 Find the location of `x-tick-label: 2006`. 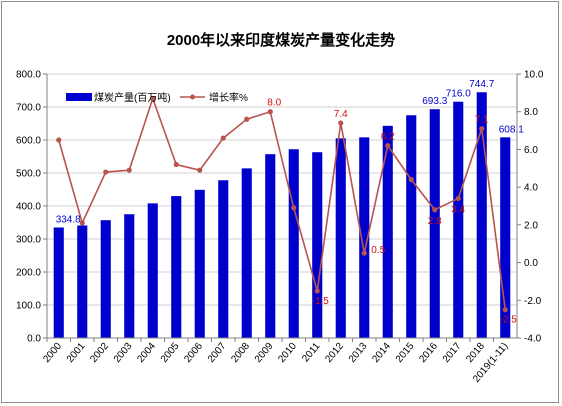

x-tick-label: 2006 is located at coordinates (193, 353).